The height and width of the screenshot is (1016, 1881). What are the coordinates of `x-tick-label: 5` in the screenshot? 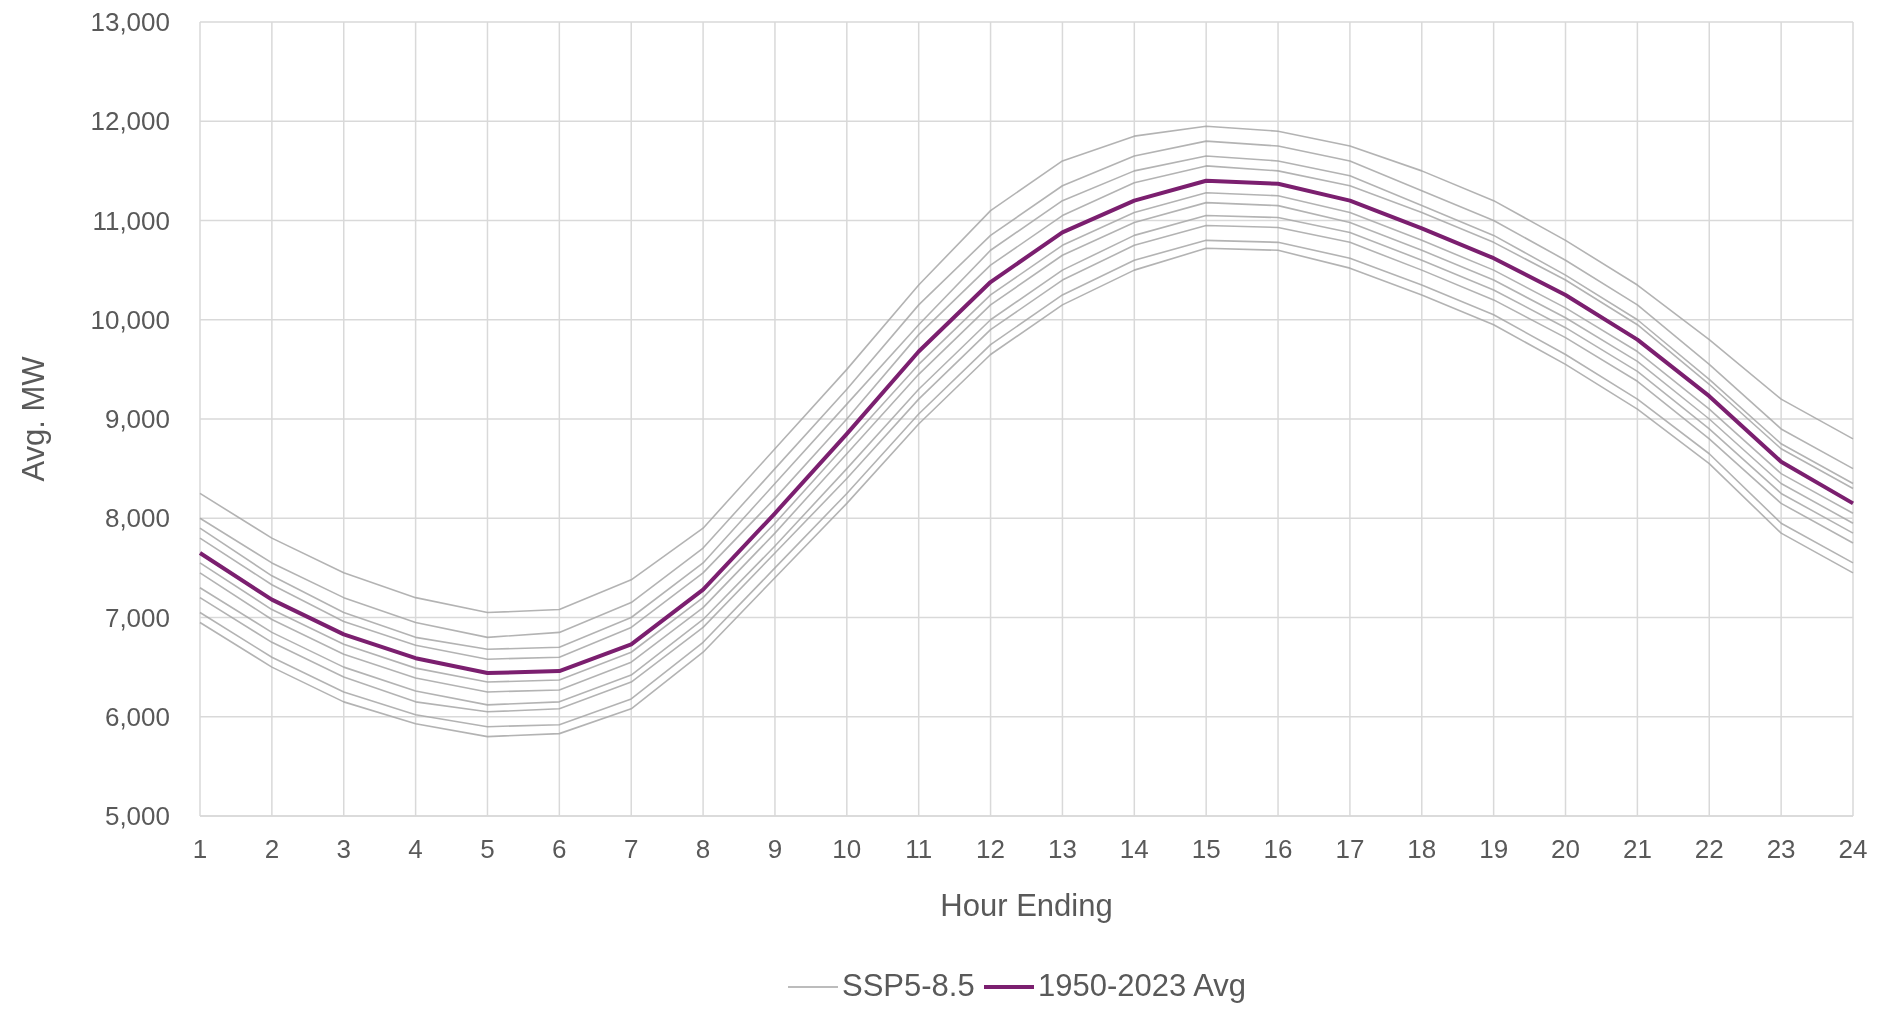 It's located at (487, 849).